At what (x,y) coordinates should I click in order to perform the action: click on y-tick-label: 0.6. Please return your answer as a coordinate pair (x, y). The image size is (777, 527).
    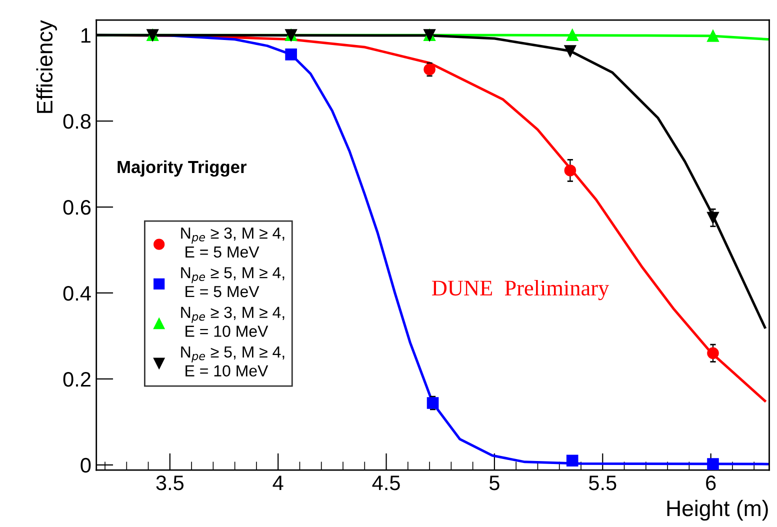
    Looking at the image, I should click on (77, 207).